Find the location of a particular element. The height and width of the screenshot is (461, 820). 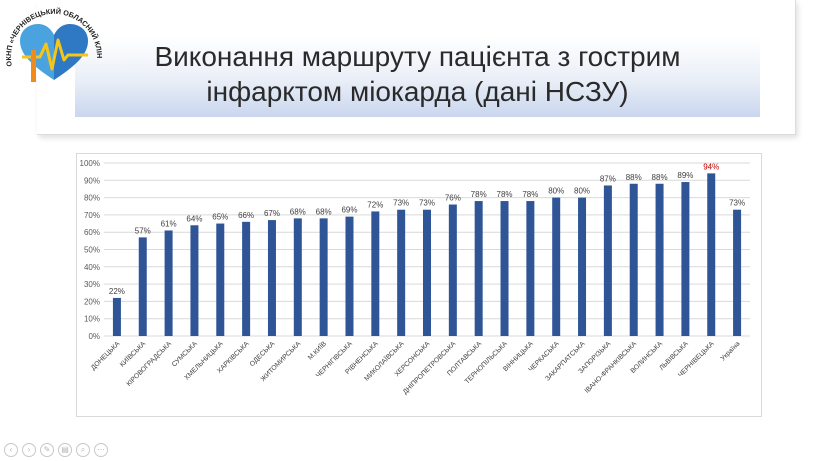

y-tick-label: 50% is located at coordinates (92, 250).